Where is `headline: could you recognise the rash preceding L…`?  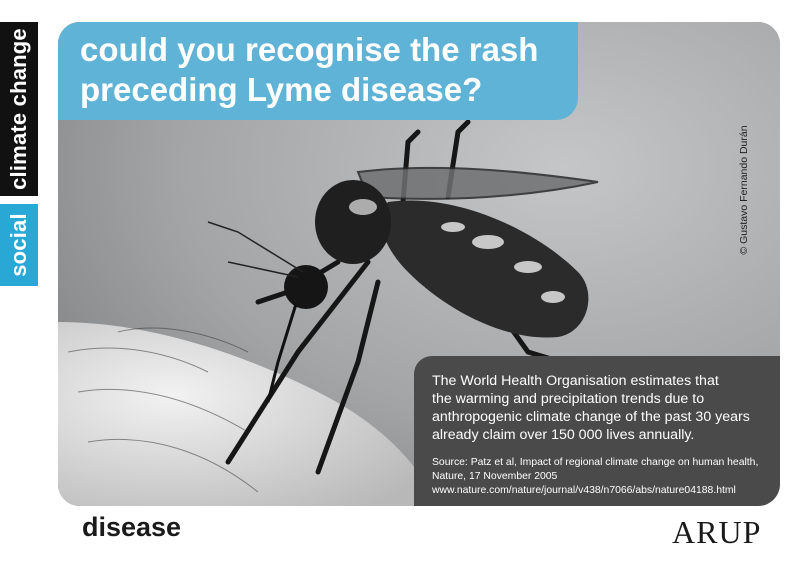 headline: could you recognise the rash preceding L… is located at coordinates (330, 70).